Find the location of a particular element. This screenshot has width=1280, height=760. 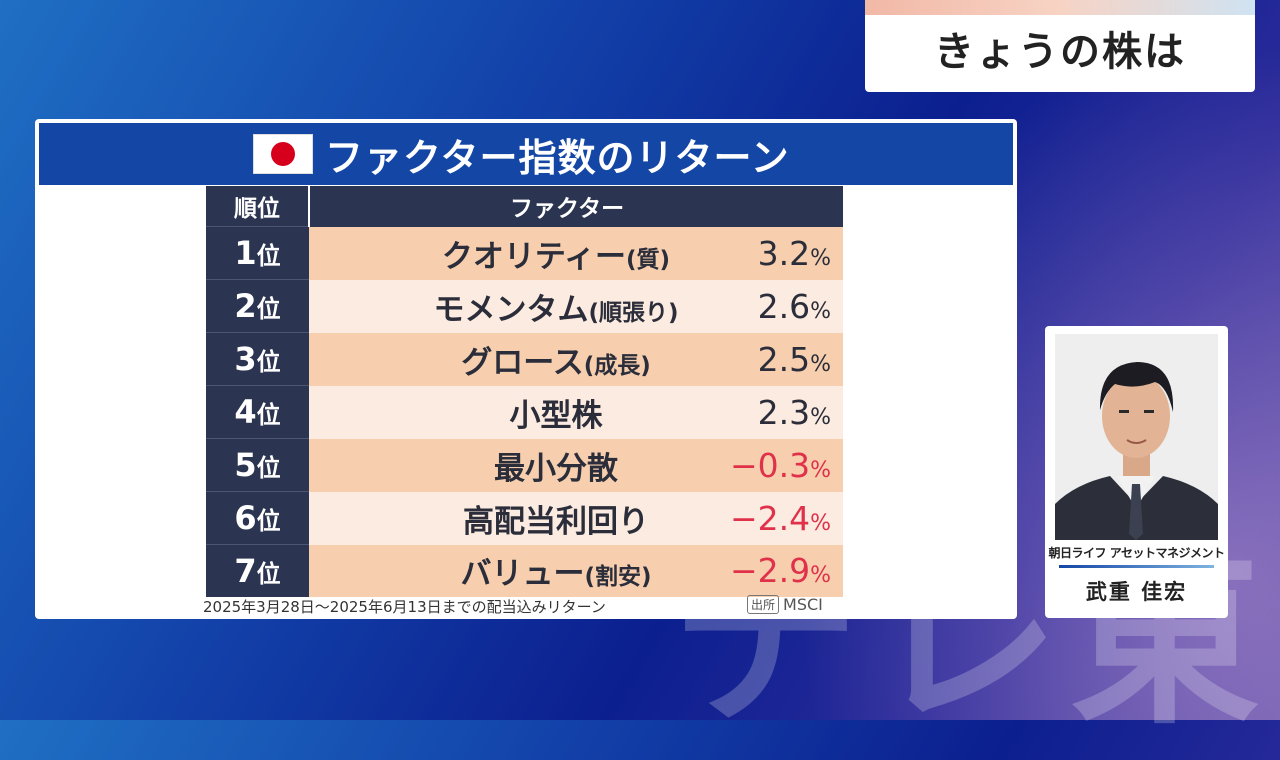

table-header-row: 順位 ファクター is located at coordinates (524, 206).